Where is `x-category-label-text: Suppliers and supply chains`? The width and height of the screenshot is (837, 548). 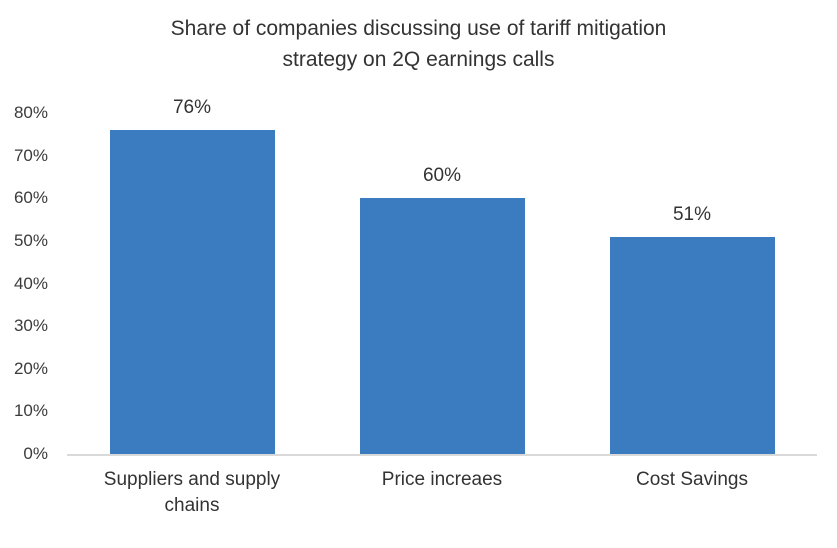 x-category-label-text: Suppliers and supply chains is located at coordinates (192, 492).